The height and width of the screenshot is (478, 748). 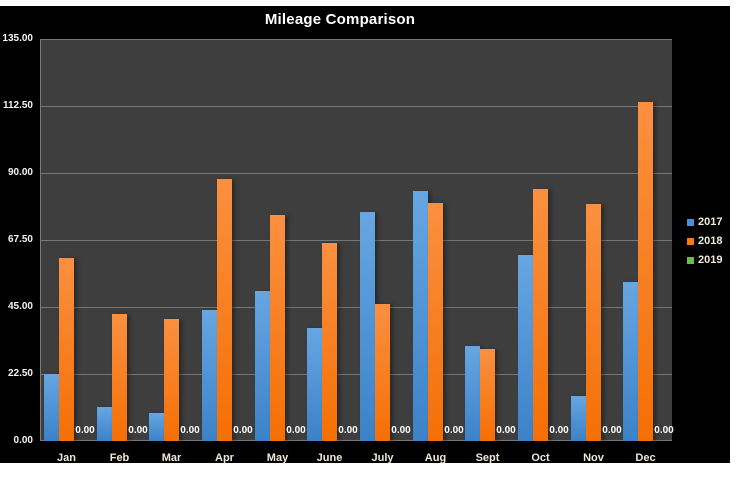 I want to click on chart-title: Mileage Comparison, so click(x=340, y=19).